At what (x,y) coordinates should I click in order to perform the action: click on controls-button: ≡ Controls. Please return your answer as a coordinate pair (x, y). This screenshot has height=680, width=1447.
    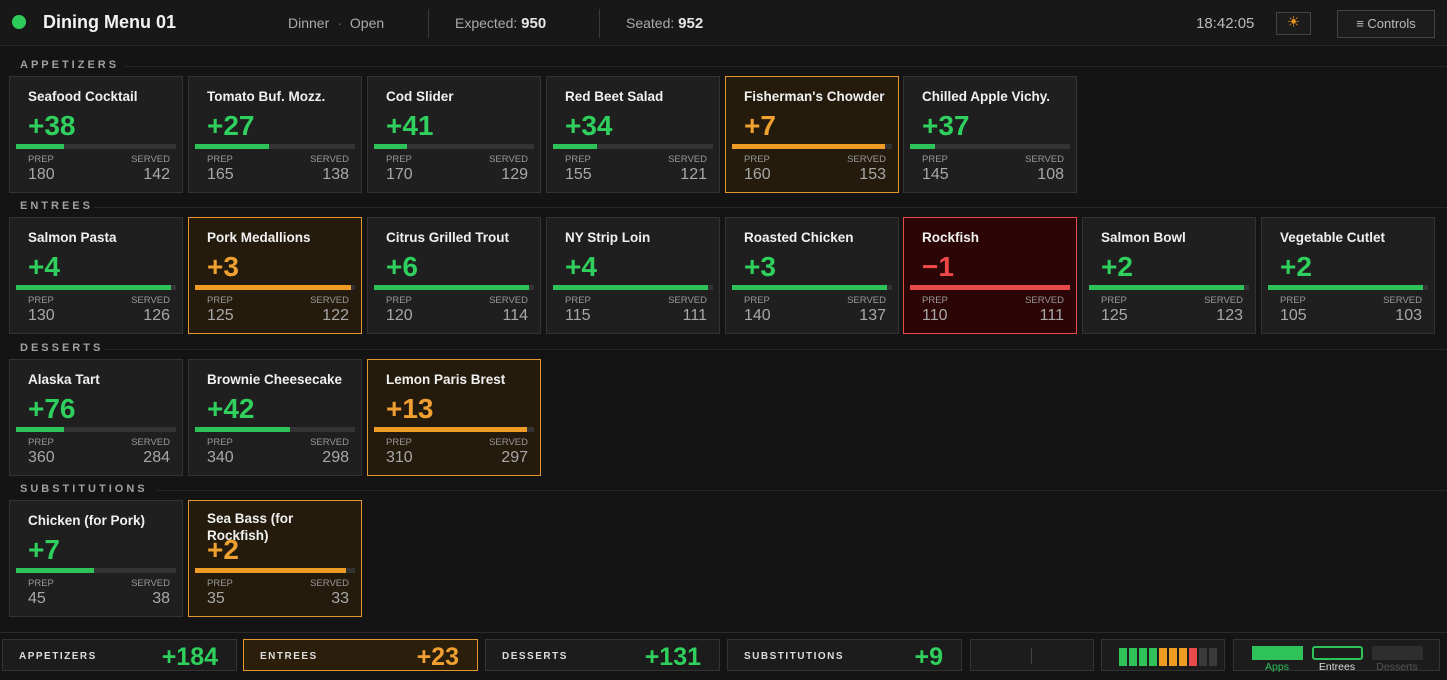
    Looking at the image, I should click on (1386, 24).